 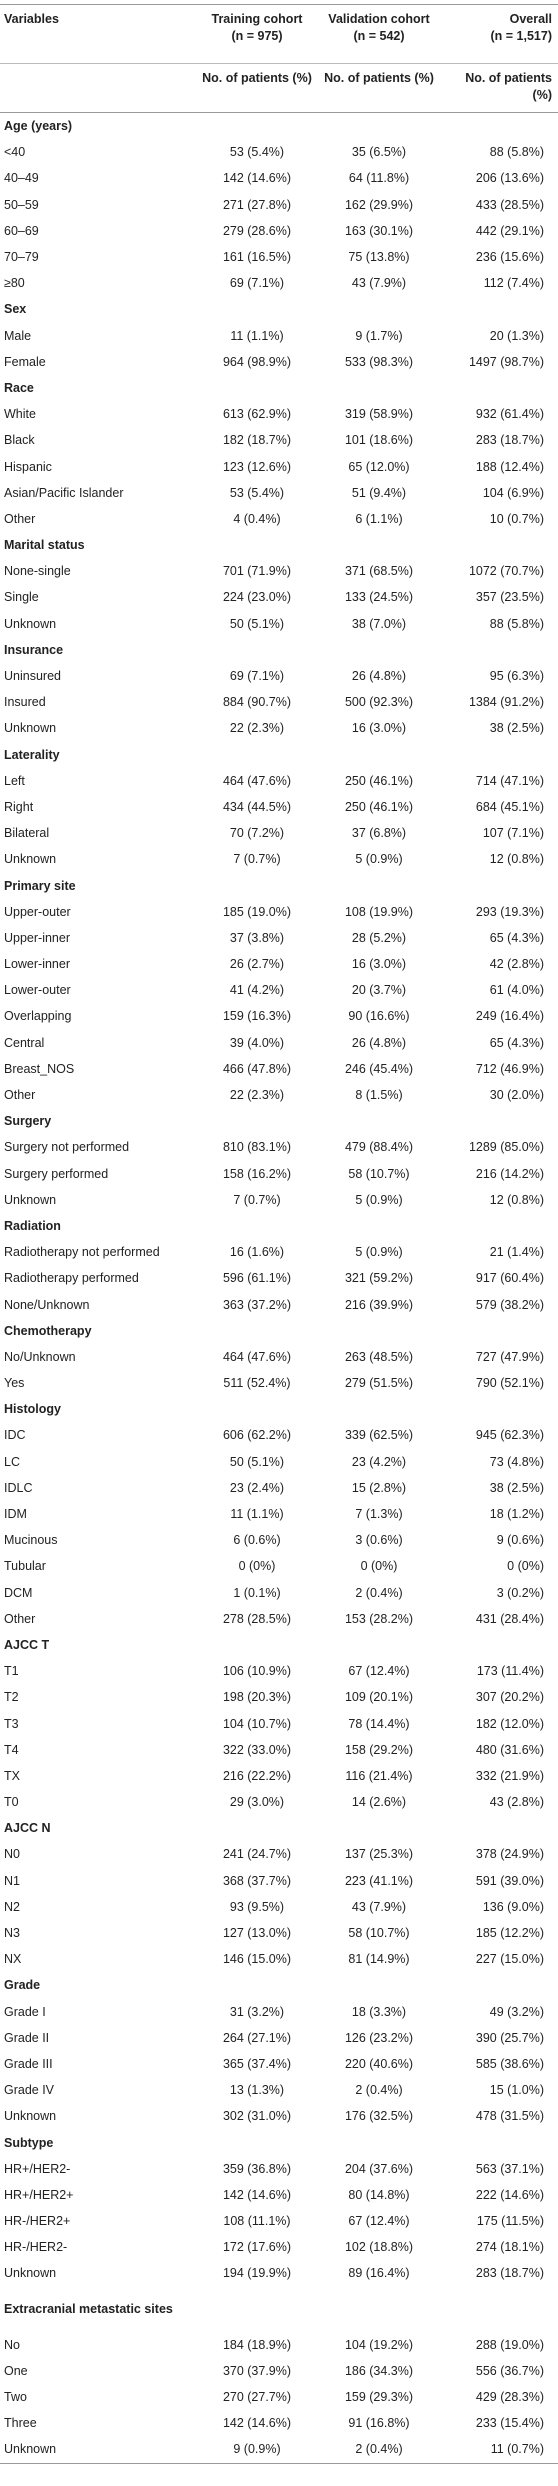 What do you see at coordinates (379, 2247) in the screenshot?
I see `value-cell: 102 (18.8%)` at bounding box center [379, 2247].